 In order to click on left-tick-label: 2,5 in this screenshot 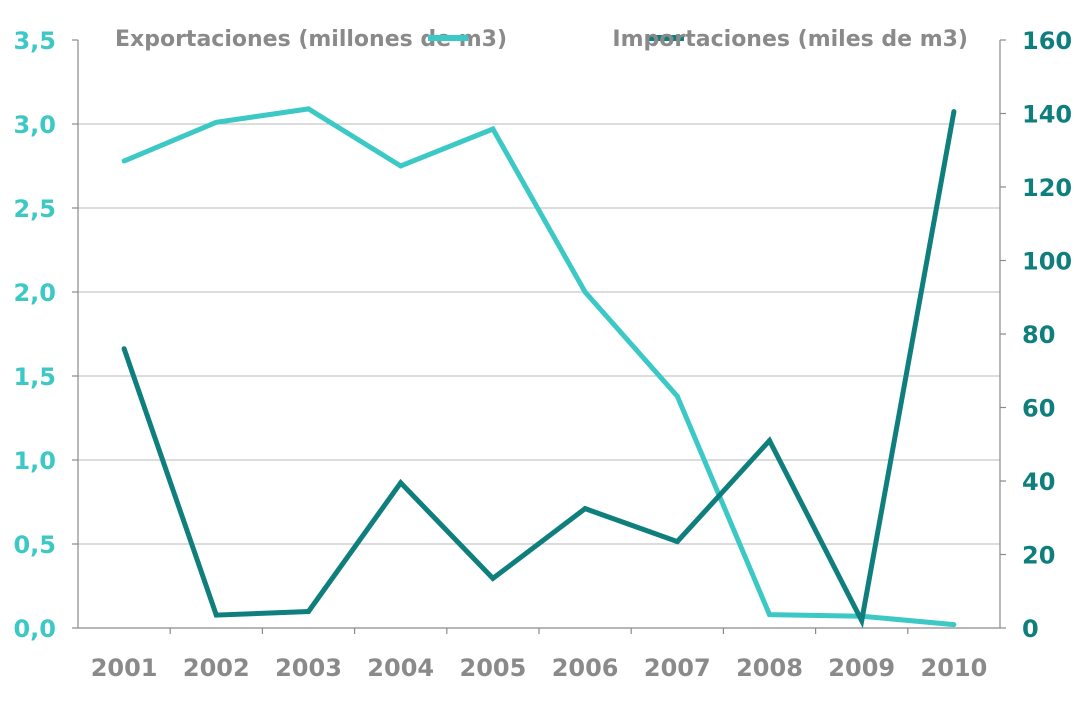, I will do `click(34, 209)`.